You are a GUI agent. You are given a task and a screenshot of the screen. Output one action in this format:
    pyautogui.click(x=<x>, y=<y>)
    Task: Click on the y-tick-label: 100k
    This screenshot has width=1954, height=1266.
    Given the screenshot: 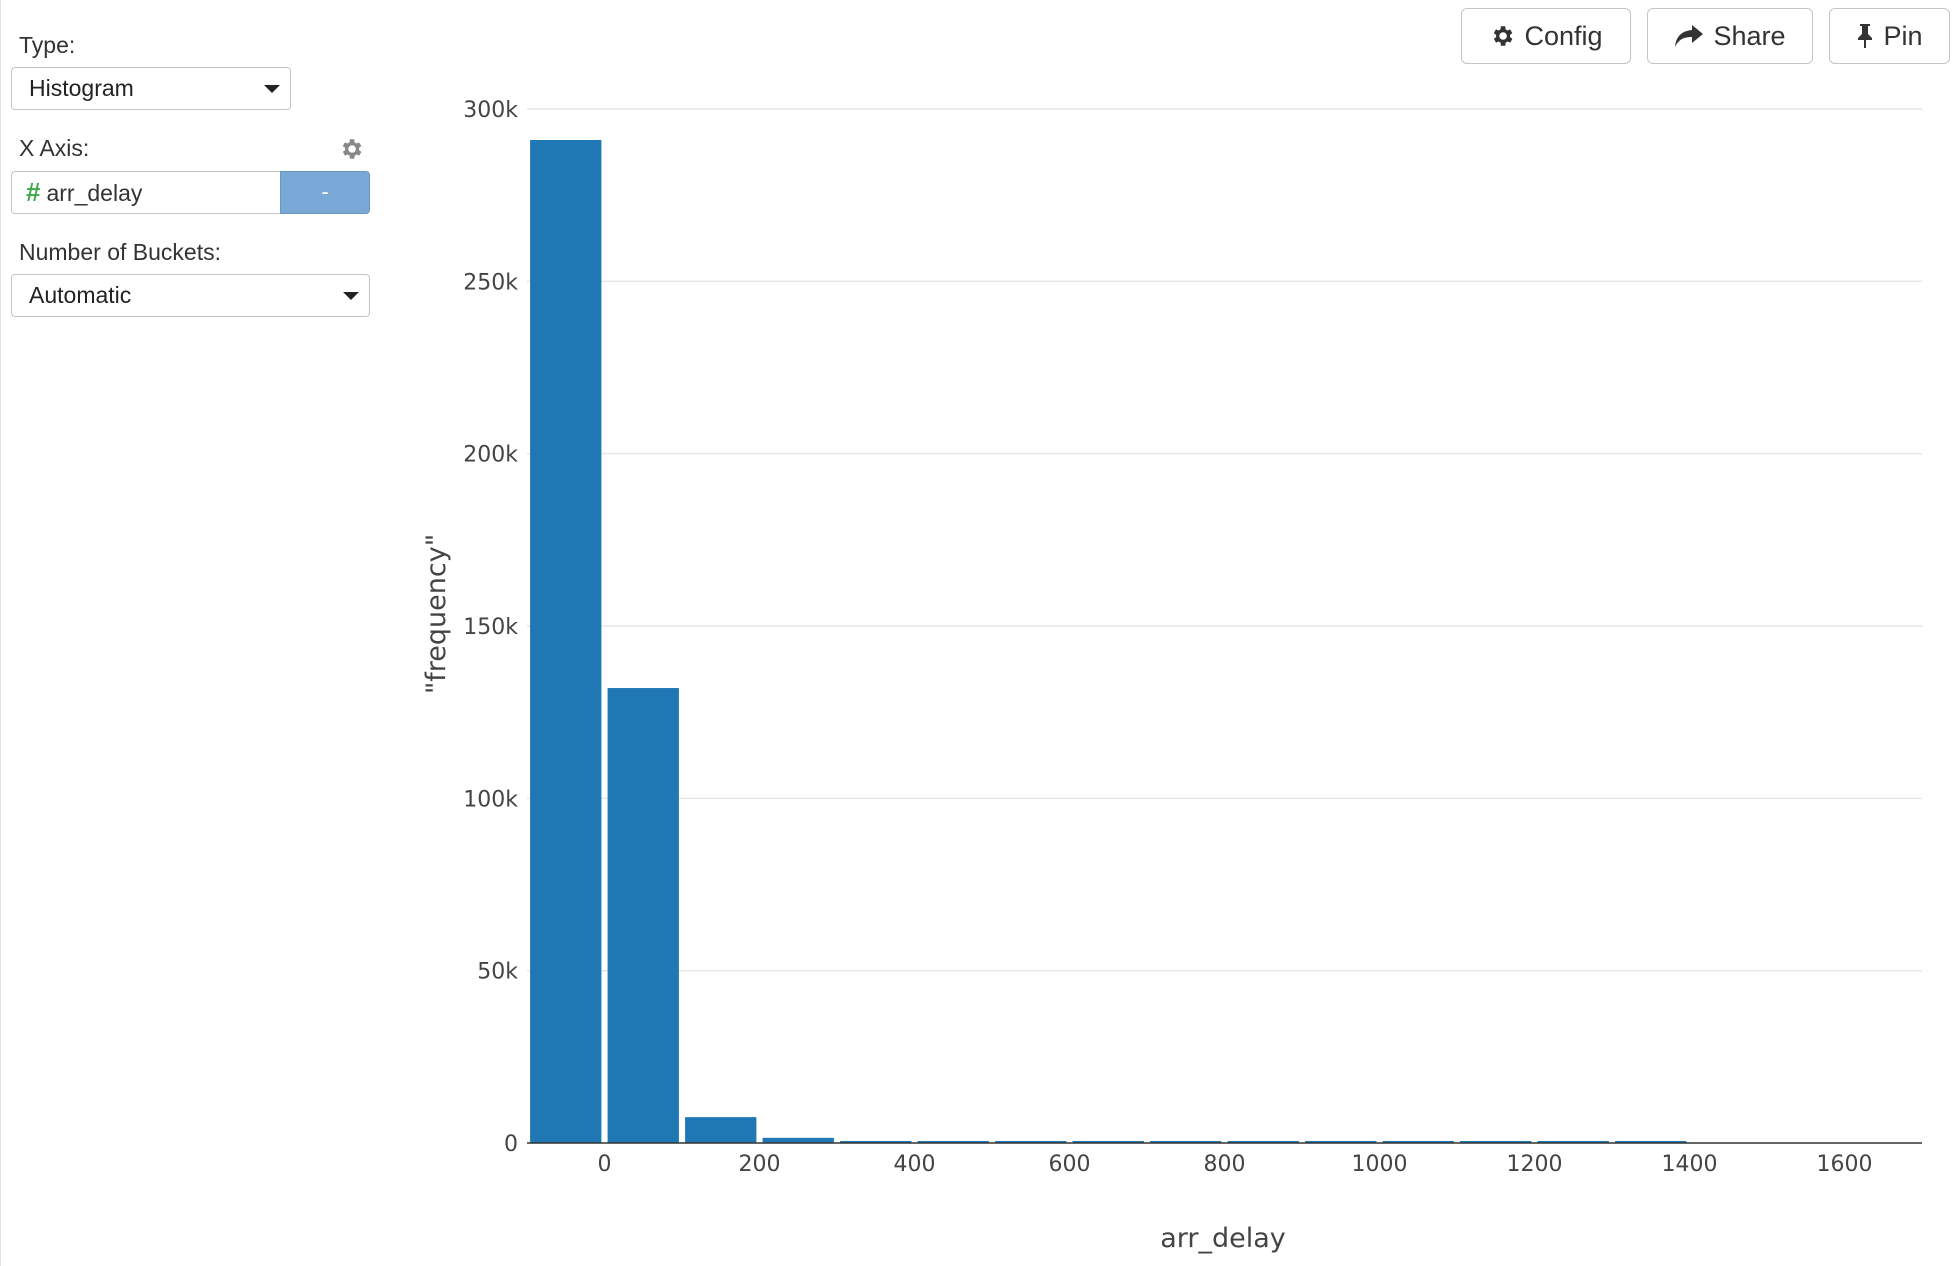 What is the action you would take?
    pyautogui.click(x=490, y=799)
    